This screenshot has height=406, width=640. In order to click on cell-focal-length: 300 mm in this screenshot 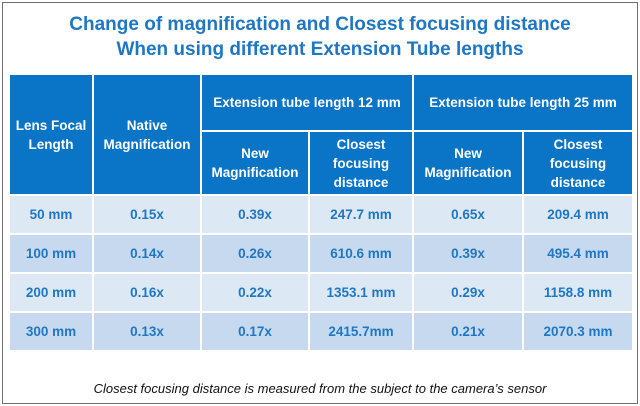, I will do `click(51, 331)`.